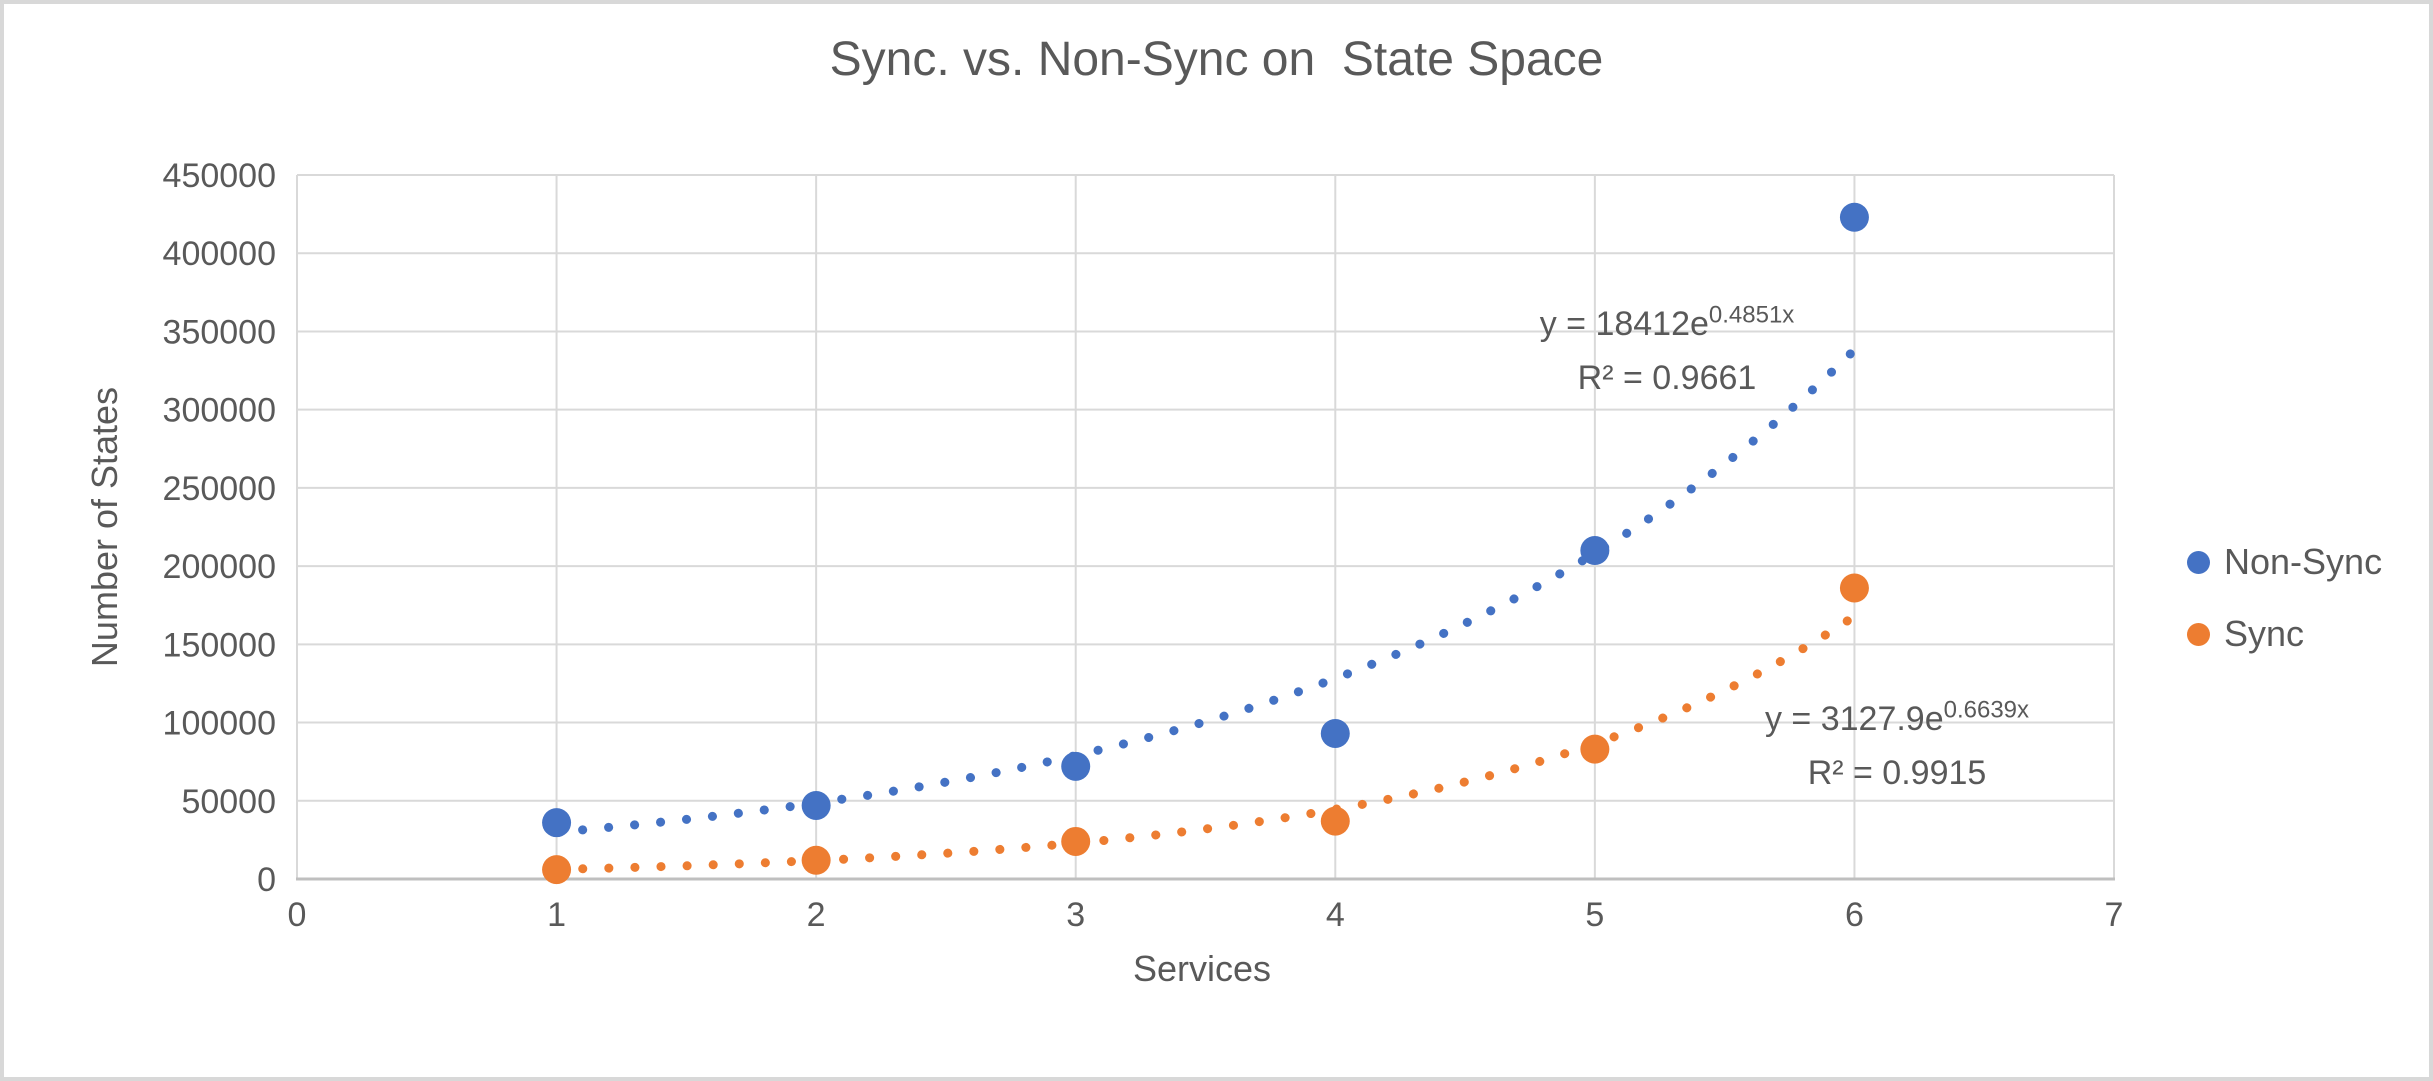  Describe the element at coordinates (1667, 322) in the screenshot. I see `non-sync-equation: y = 18412e0.4851x` at that location.